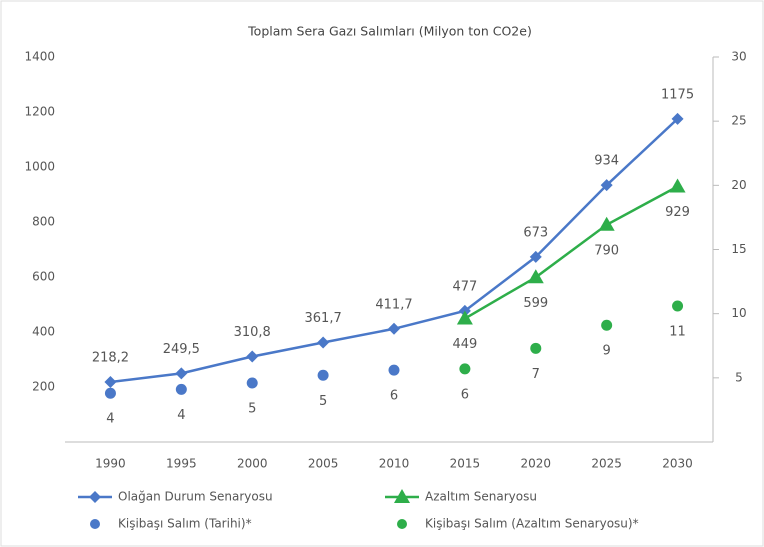 This screenshot has height=547, width=764. I want to click on data-label: 673, so click(535, 232).